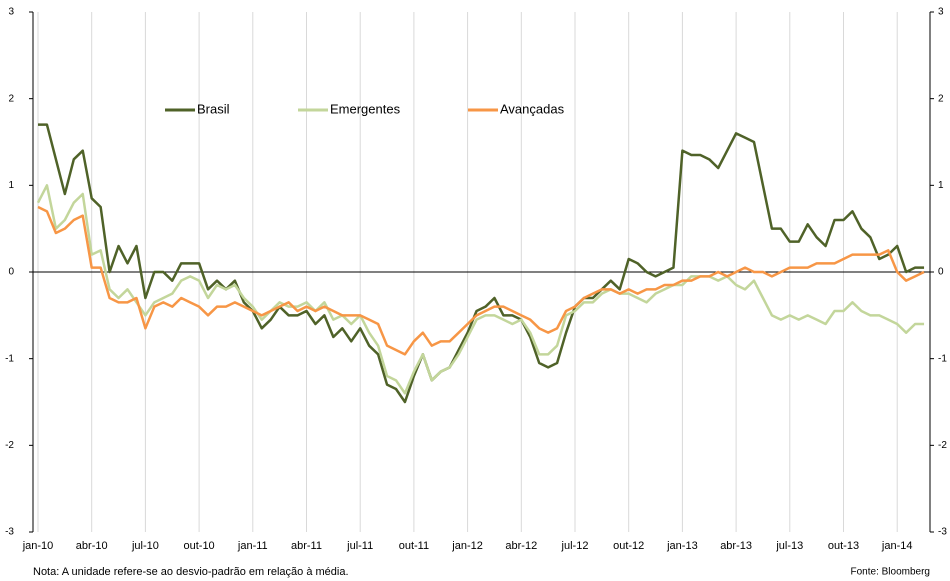  What do you see at coordinates (9, 445) in the screenshot?
I see `y-tick-label: -2` at bounding box center [9, 445].